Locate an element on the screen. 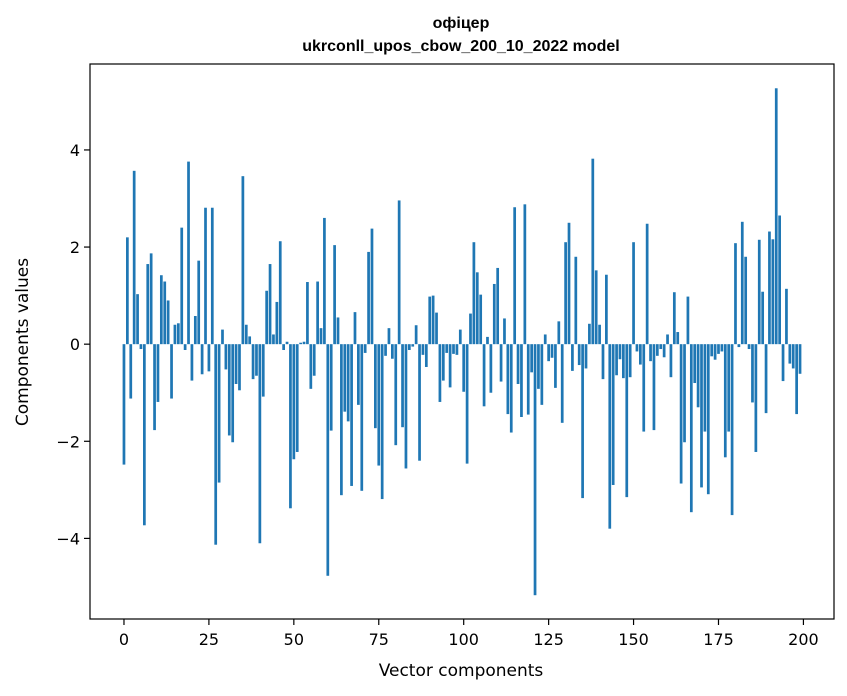 This screenshot has width=847, height=696. y-tick-label: −4 is located at coordinates (68, 538).